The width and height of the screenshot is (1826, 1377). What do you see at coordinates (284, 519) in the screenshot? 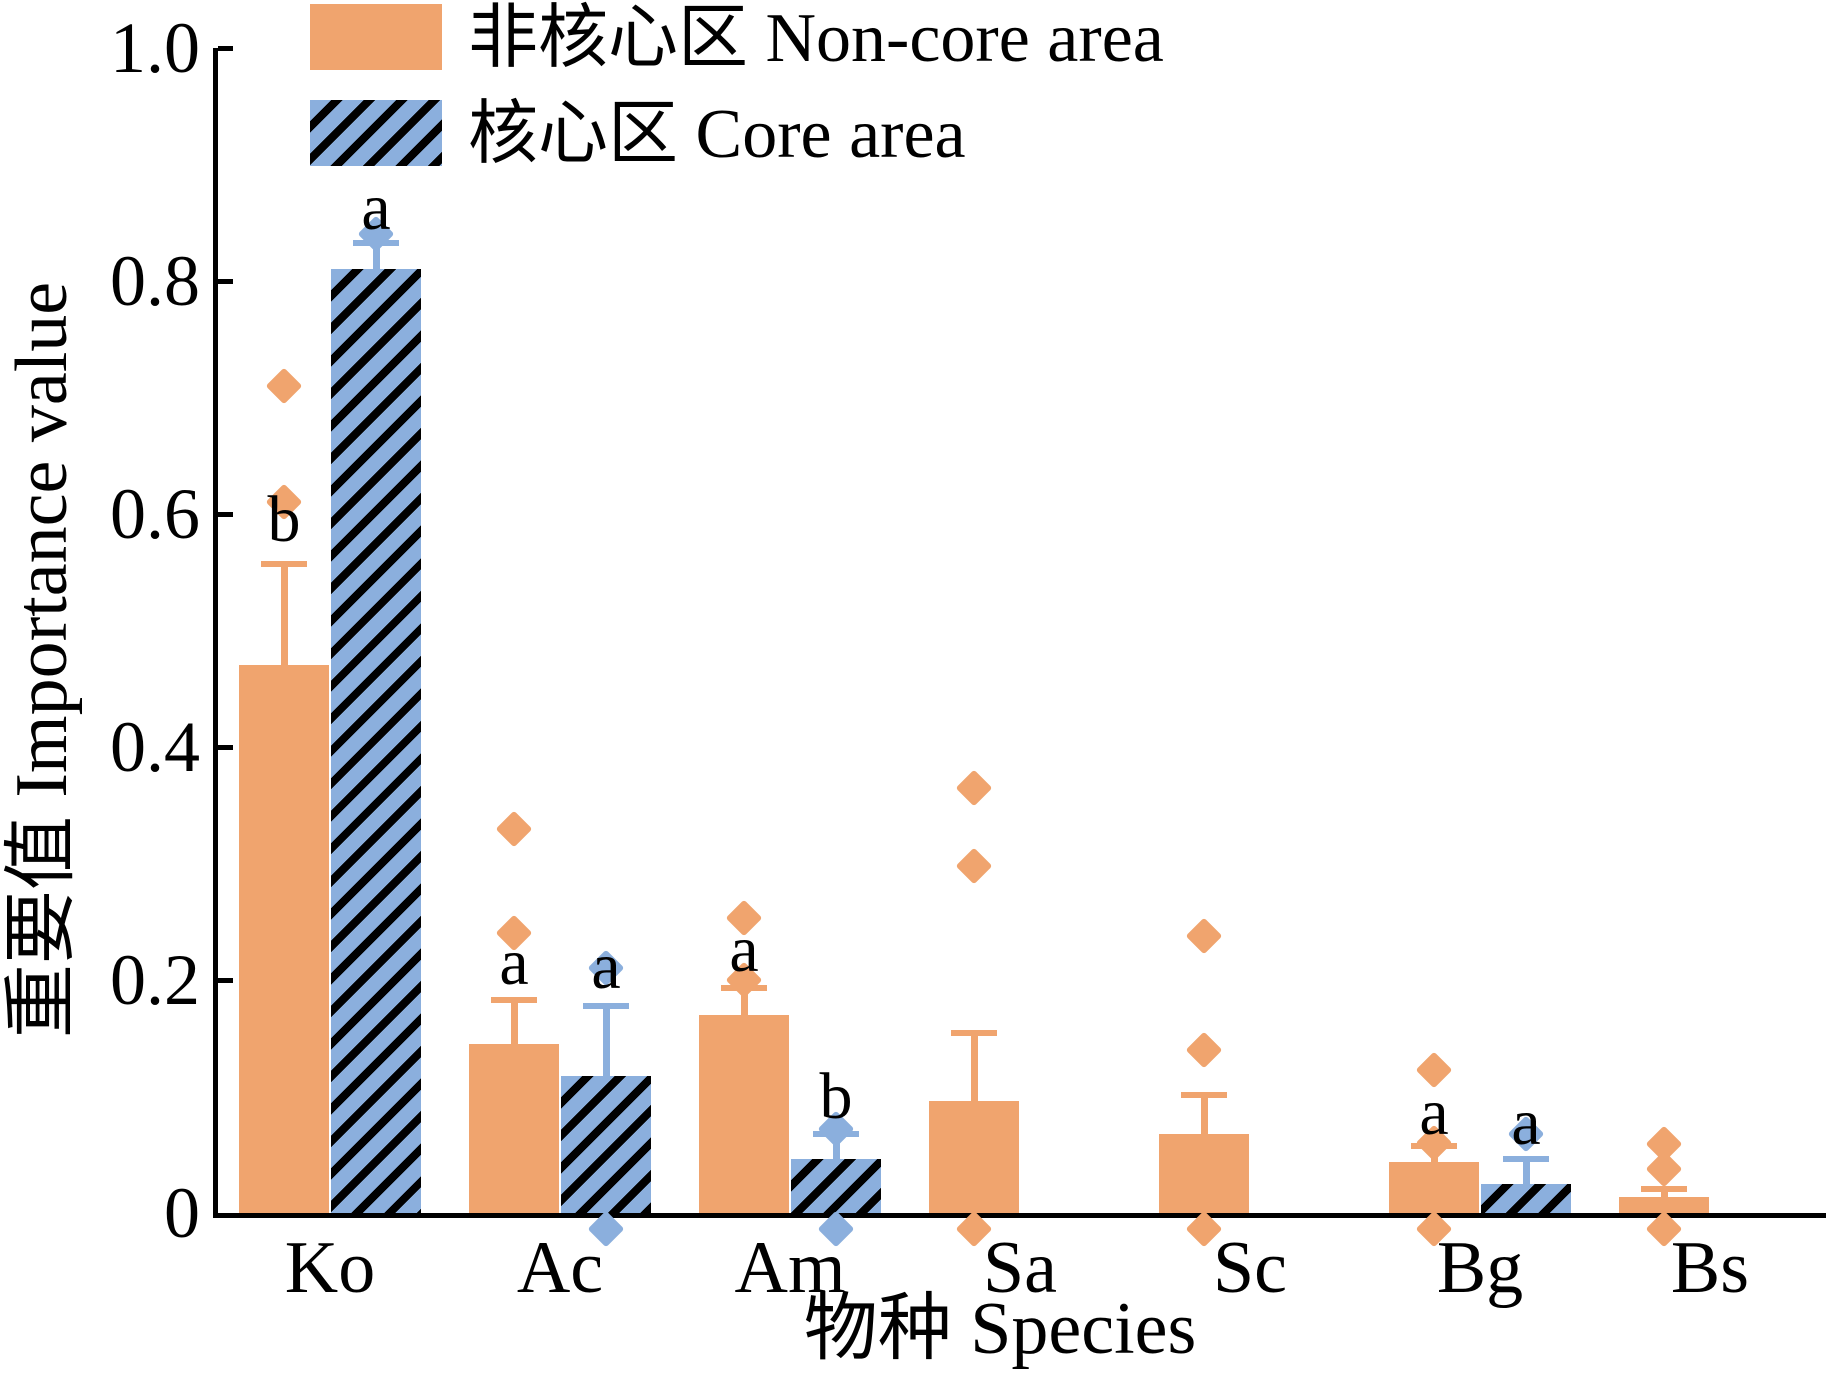
I see `significance-letter-Ko: b` at bounding box center [284, 519].